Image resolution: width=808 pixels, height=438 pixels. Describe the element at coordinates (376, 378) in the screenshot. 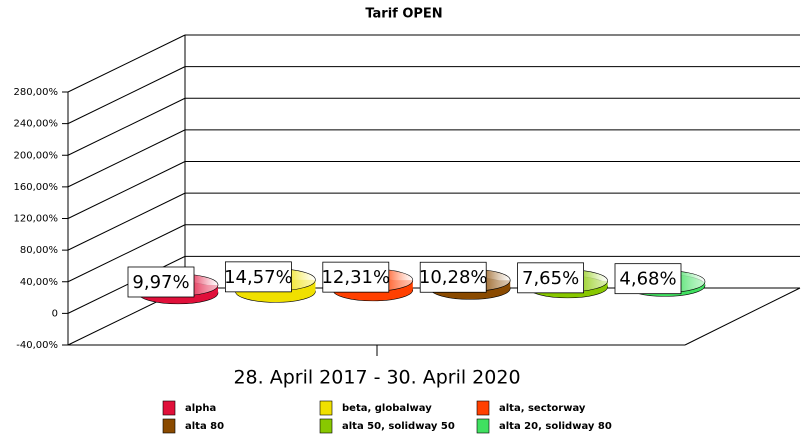

I see `x-tick-label: 28. April 2017 - 30. April 2020` at that location.